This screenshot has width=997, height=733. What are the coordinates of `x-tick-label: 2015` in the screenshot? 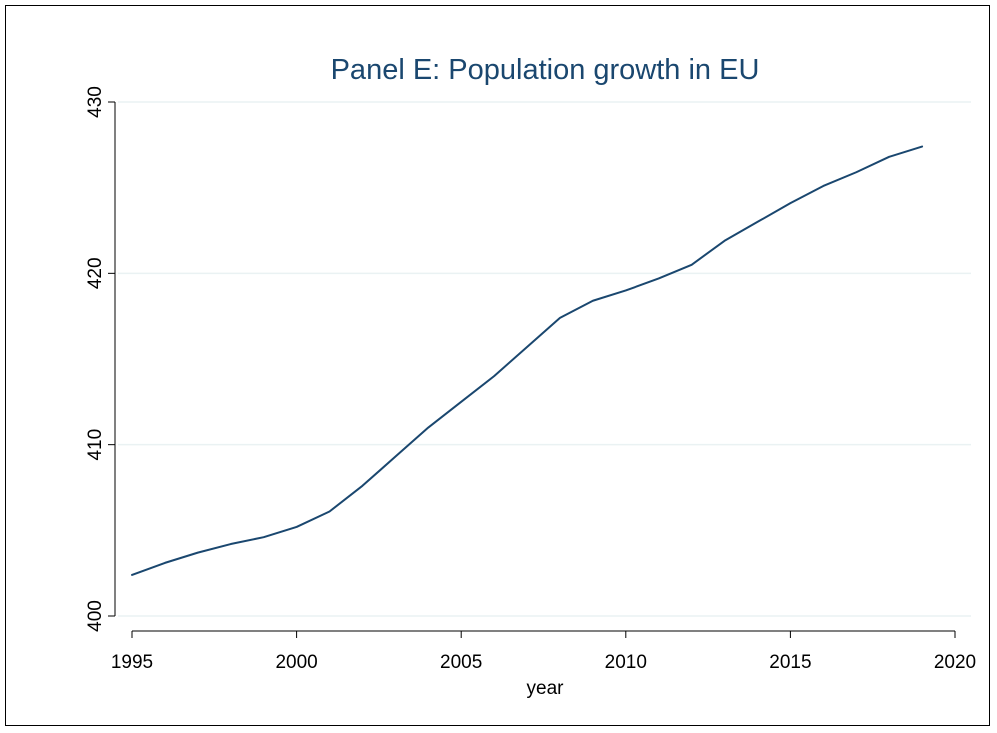 It's located at (790, 662).